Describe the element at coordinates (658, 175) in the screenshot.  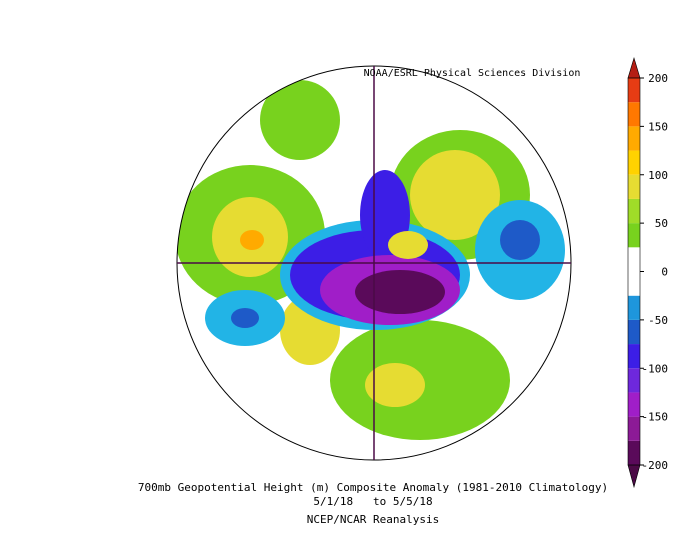
I see `colorbar-tick-label: 100` at that location.